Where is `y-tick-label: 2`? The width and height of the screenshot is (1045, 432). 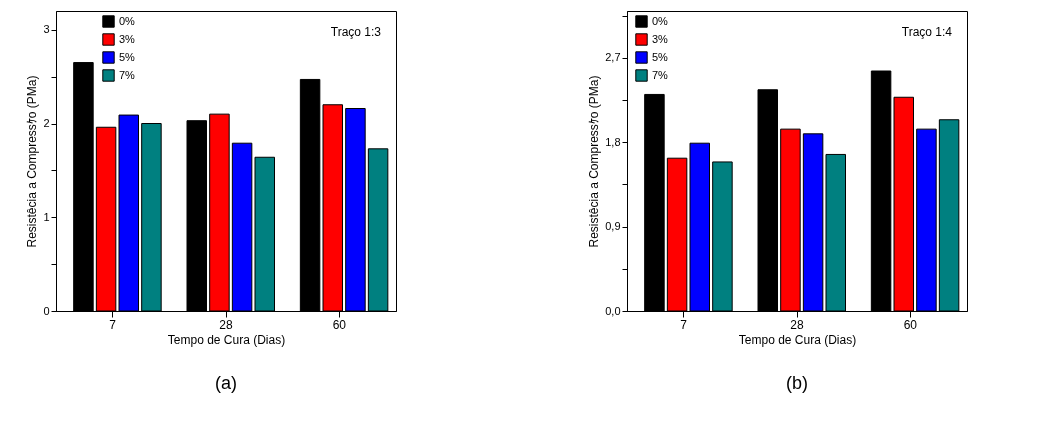 y-tick-label: 2 is located at coordinates (46, 123).